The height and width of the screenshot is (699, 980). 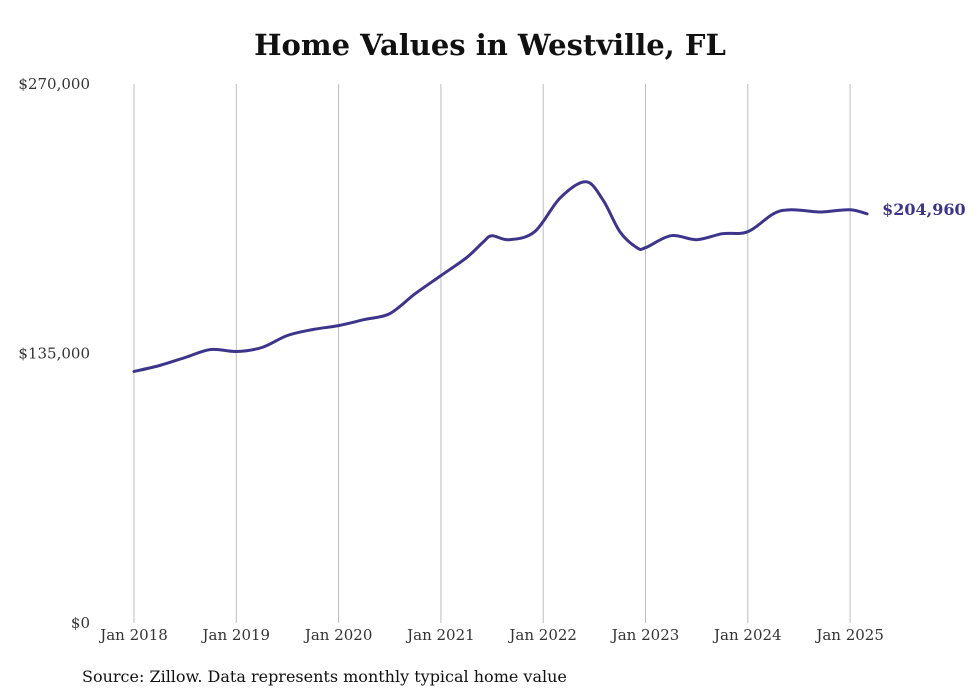 I want to click on y-tick-label: $135,000, so click(x=54, y=354).